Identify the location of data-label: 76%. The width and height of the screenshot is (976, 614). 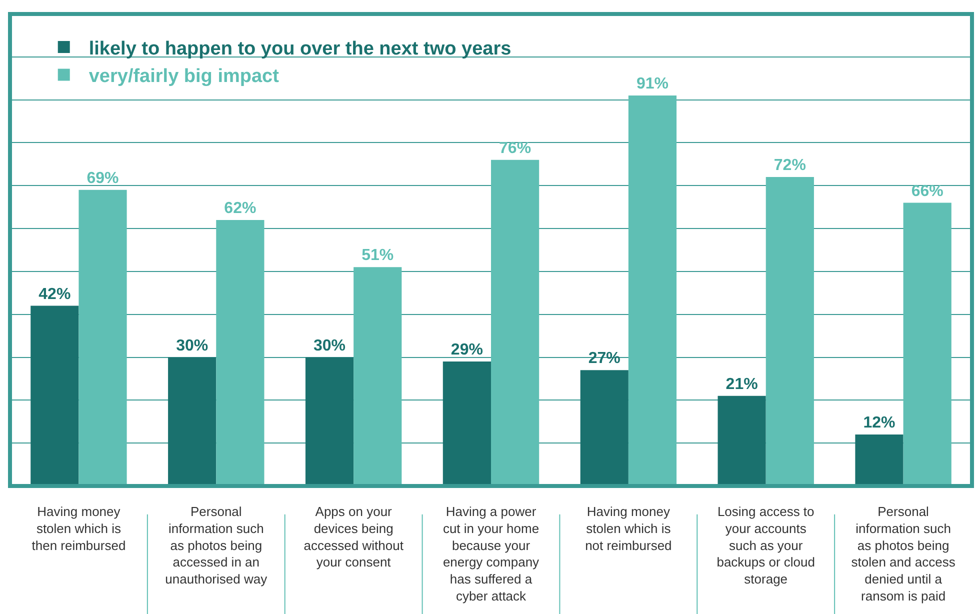
(515, 148).